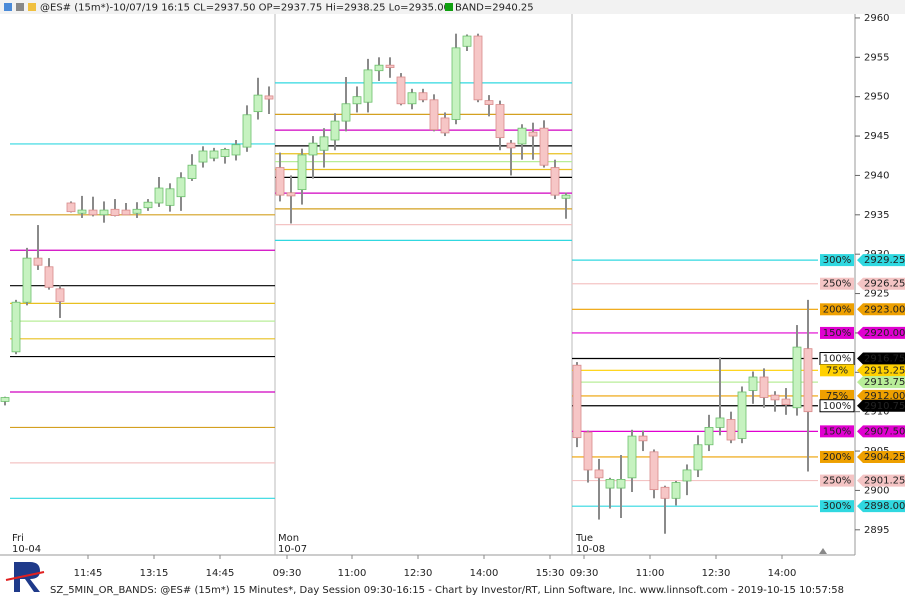 This screenshot has height=597, width=905. What do you see at coordinates (884, 260) in the screenshot?
I see `price-label: 2929.25` at bounding box center [884, 260].